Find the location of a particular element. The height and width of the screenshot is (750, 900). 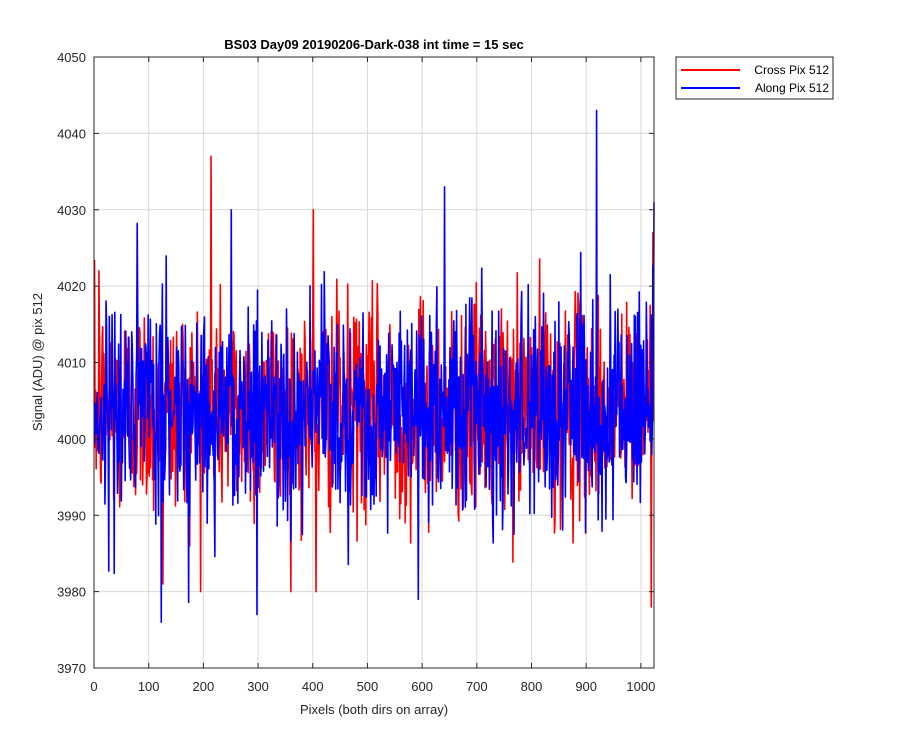

x-tick-label: 100 is located at coordinates (149, 686).